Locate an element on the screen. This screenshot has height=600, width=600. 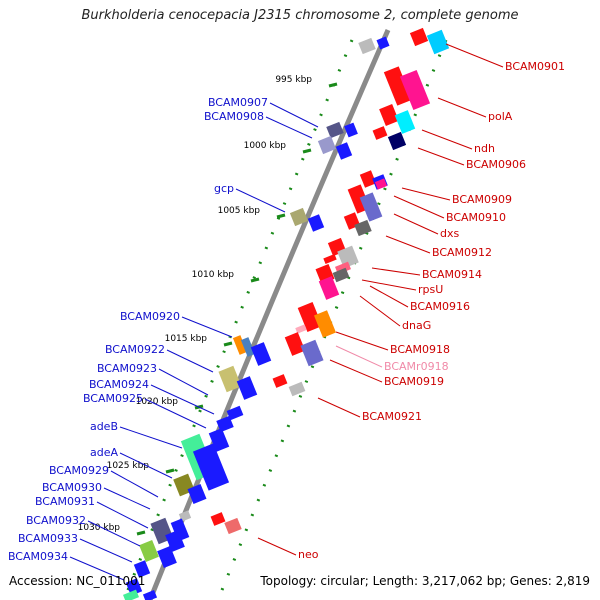
scale-label: 1000 kbp is located at coordinates (265, 146).